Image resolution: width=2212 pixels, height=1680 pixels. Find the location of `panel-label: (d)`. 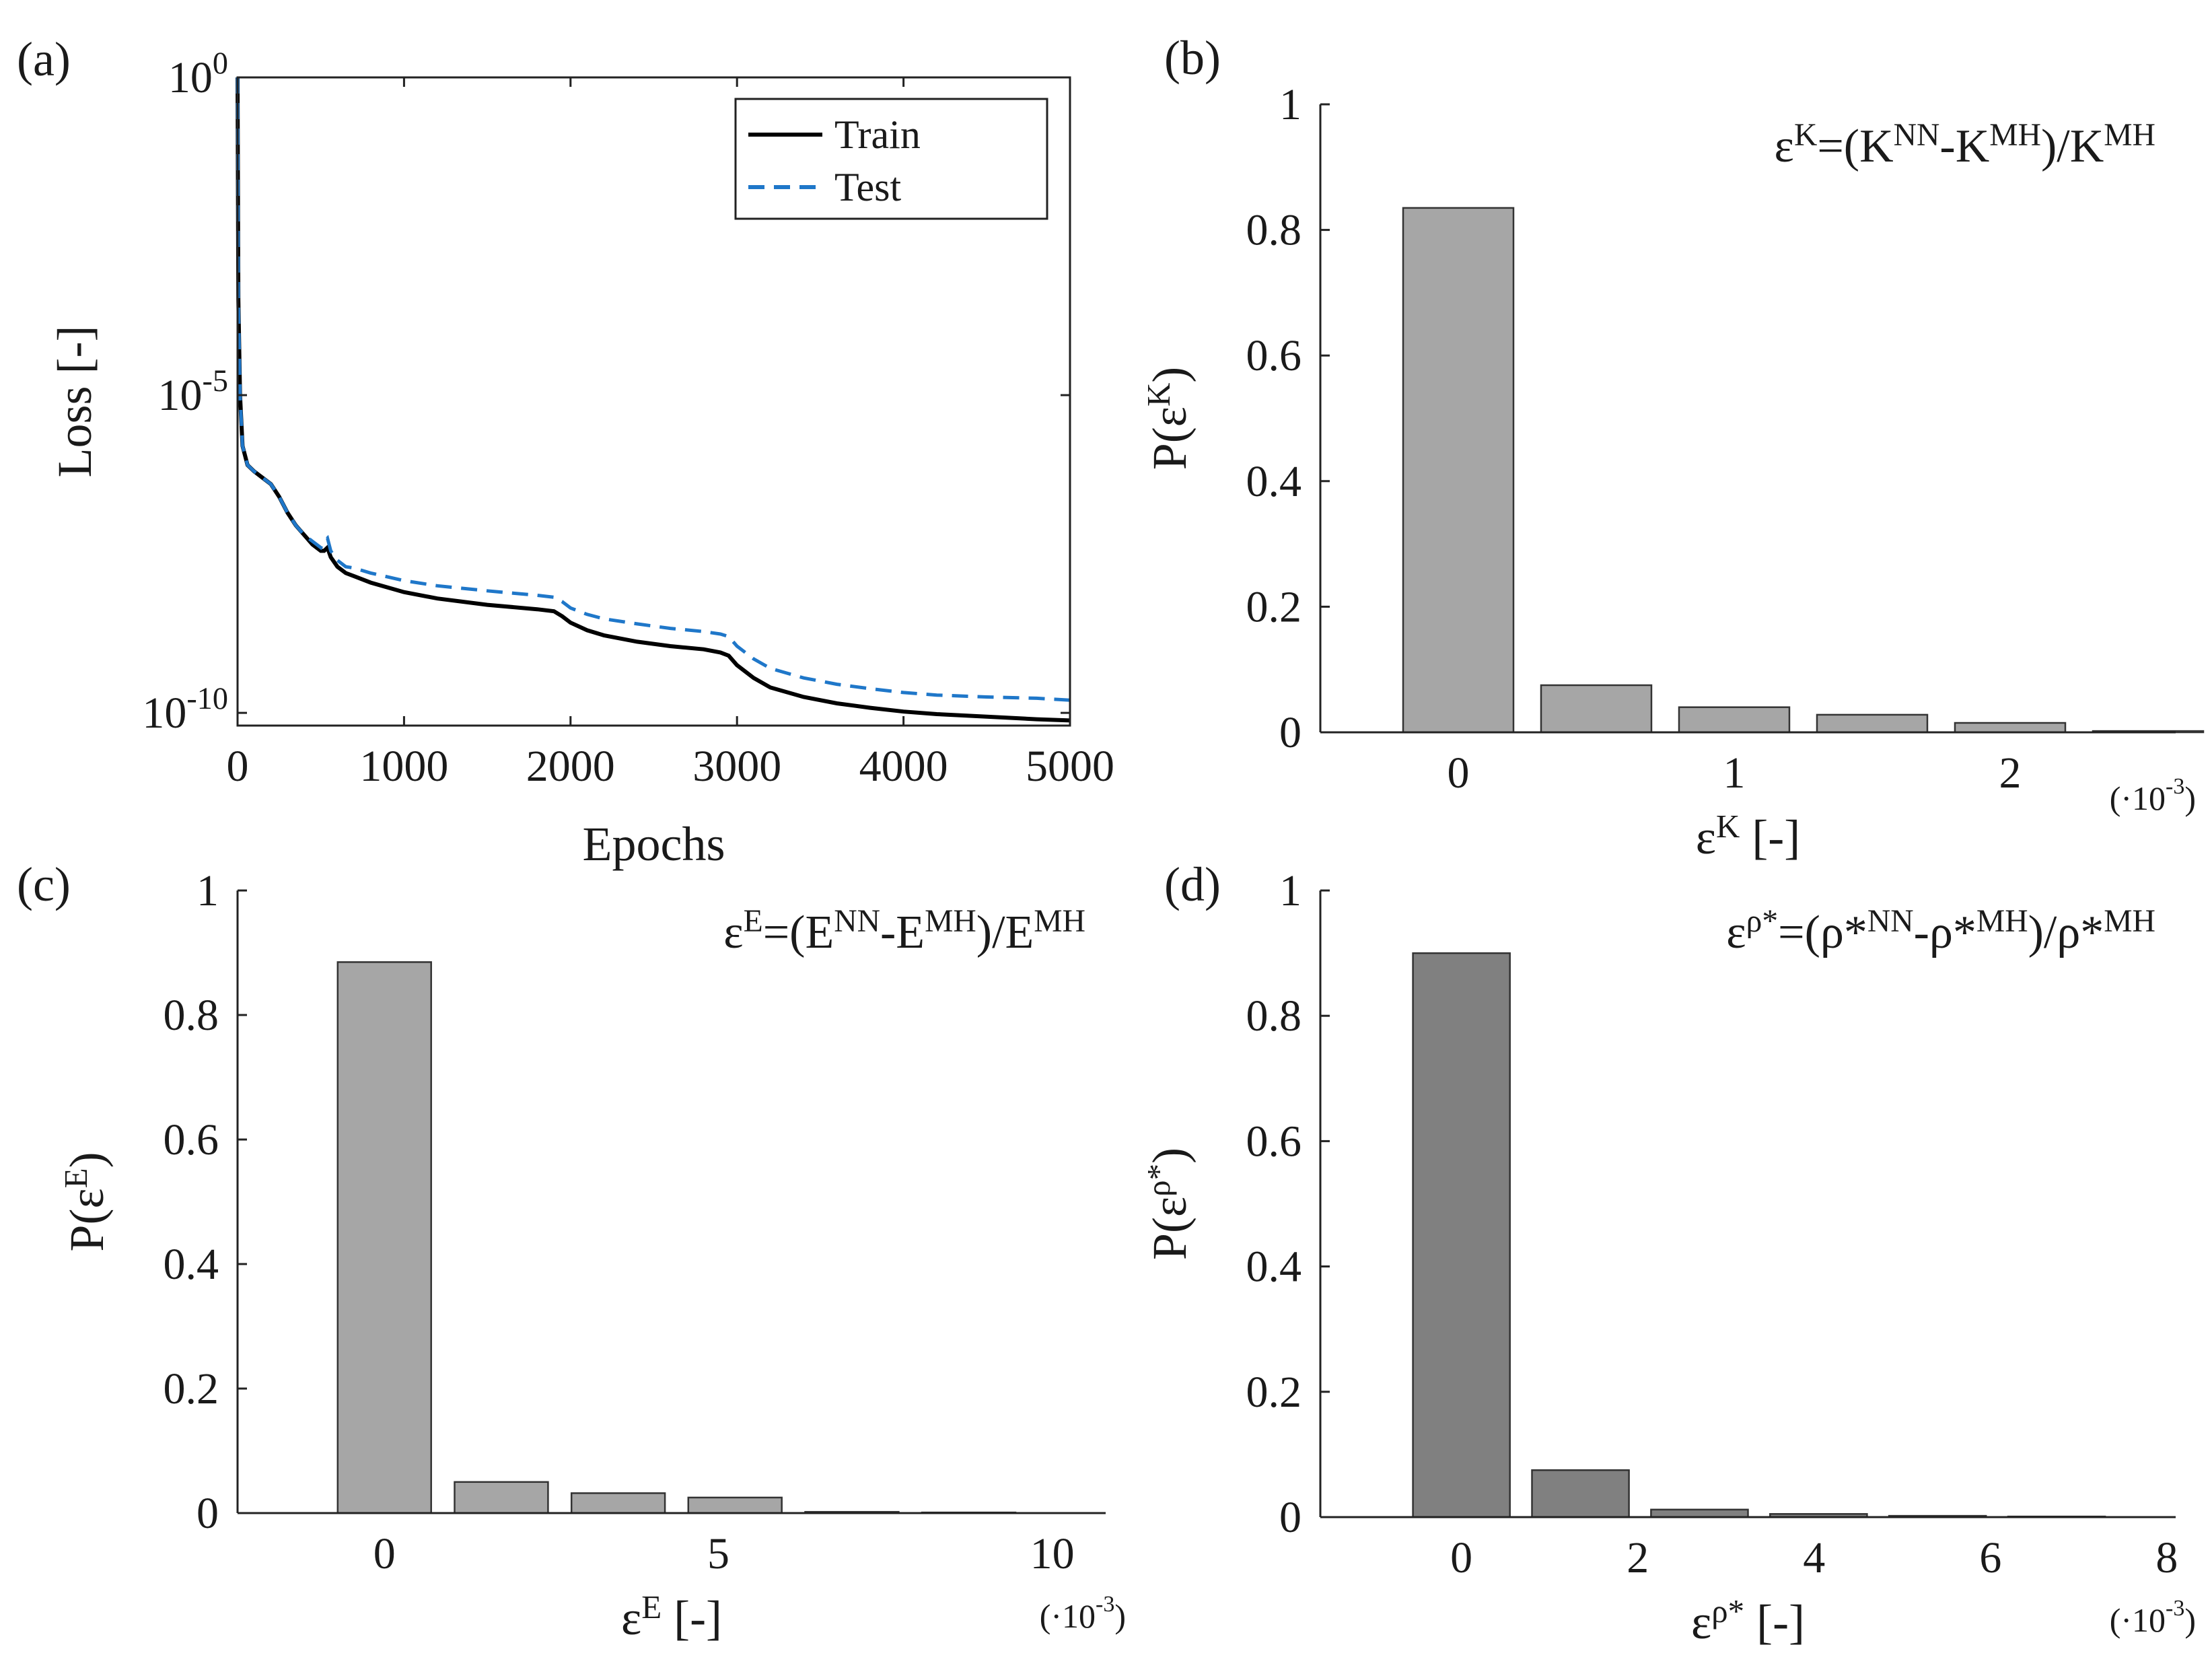

panel-label: (d) is located at coordinates (1192, 885).